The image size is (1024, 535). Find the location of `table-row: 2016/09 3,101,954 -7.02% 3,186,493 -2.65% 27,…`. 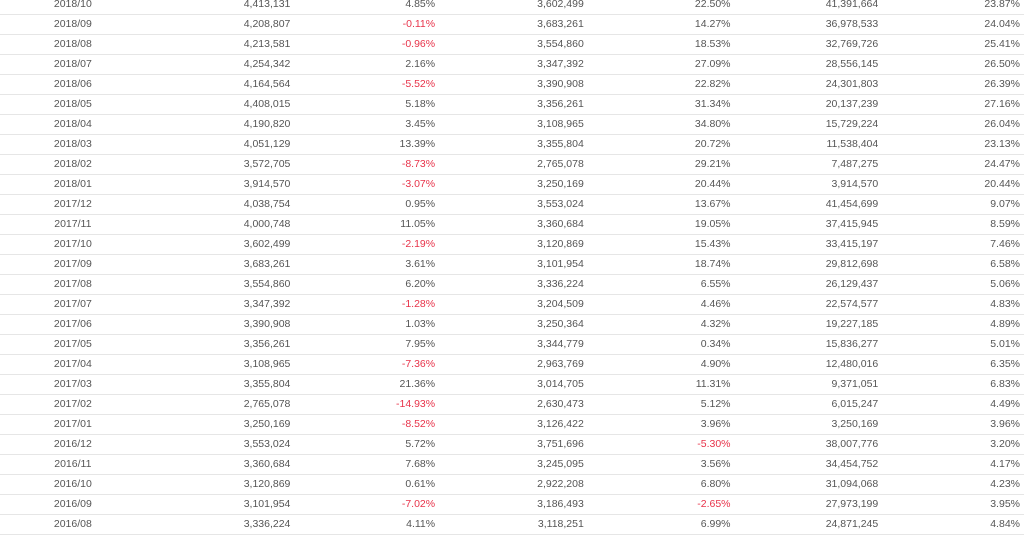

table-row: 2016/09 3,101,954 -7.02% 3,186,493 -2.65% 27,… is located at coordinates (512, 504).